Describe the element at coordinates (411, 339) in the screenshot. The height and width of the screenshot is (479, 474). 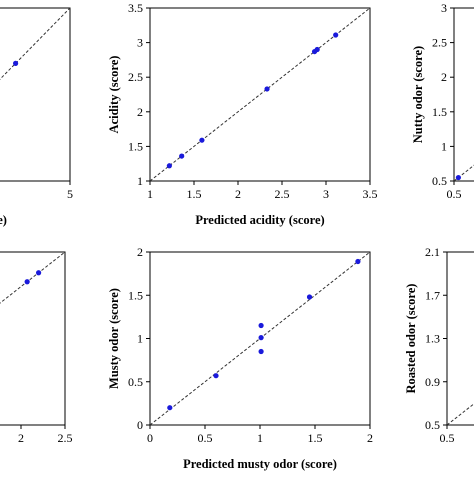
I see `y-axis-title: Roasted odor (score)` at that location.